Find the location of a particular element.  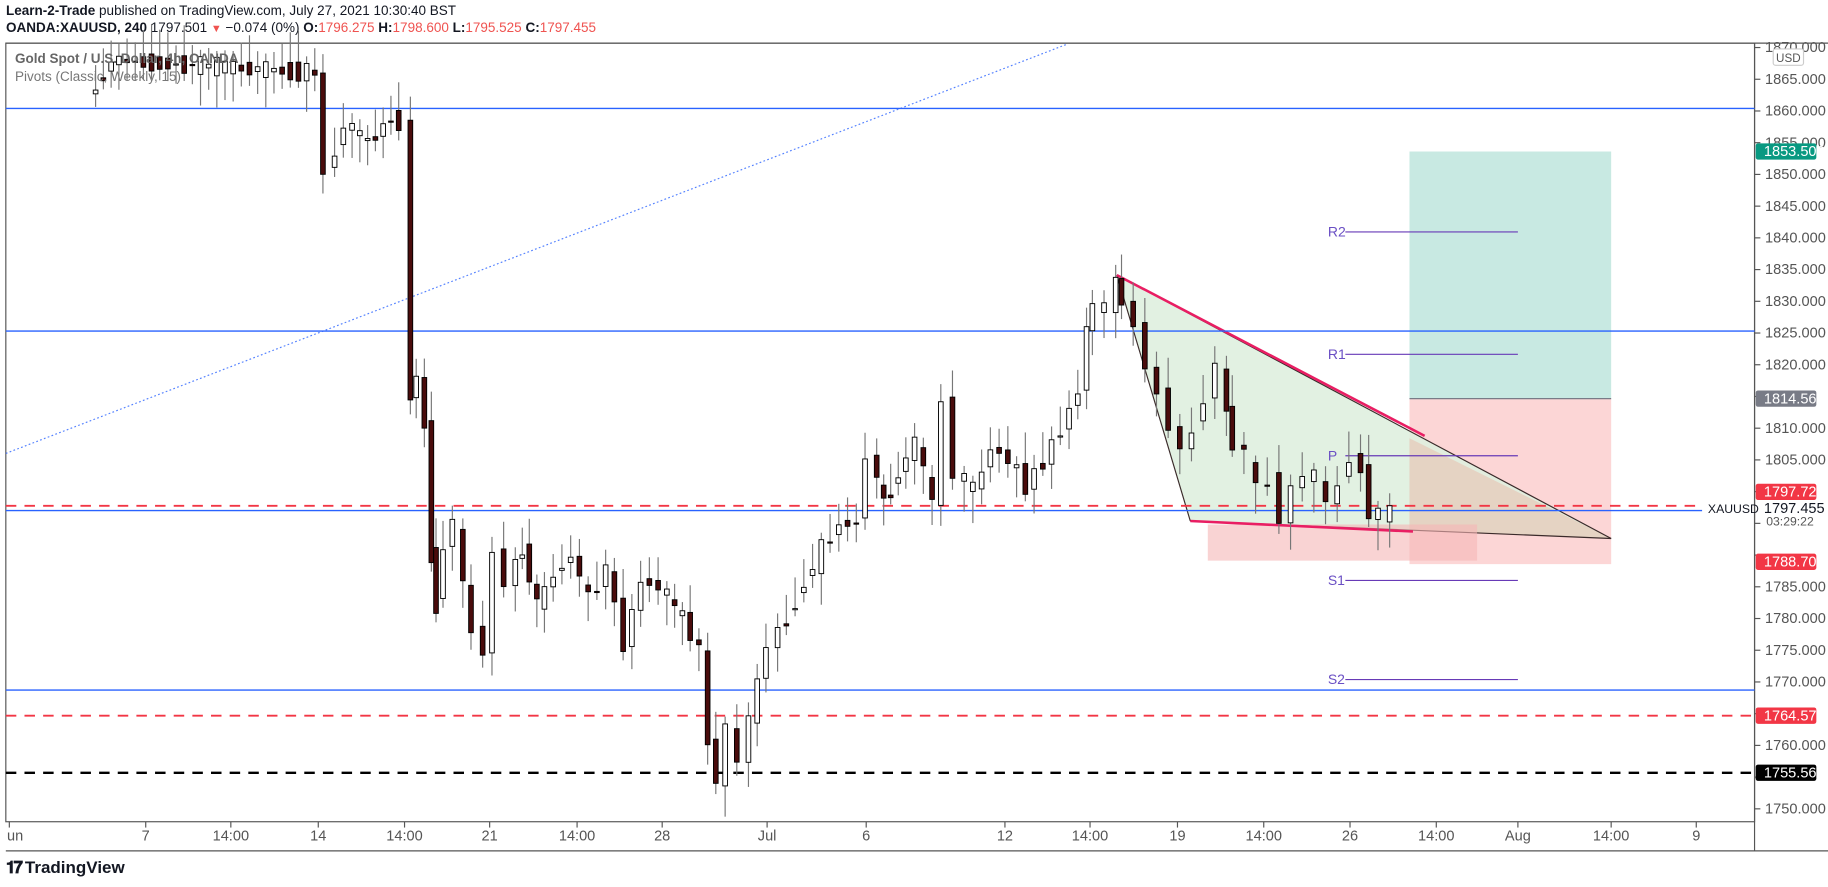

high-value: 1798.600 is located at coordinates (420, 27).